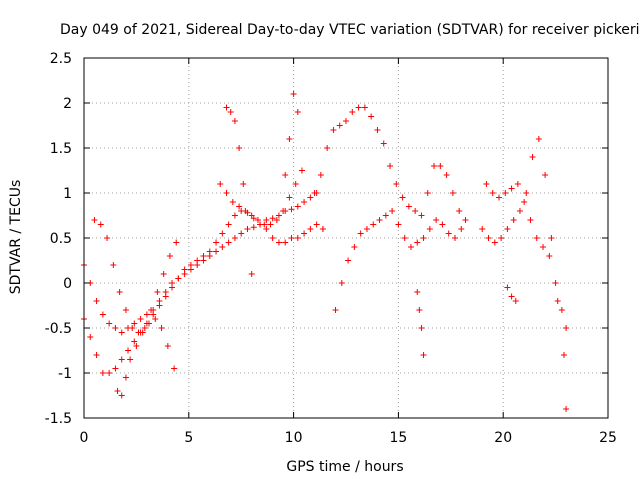 The image size is (640, 480). What do you see at coordinates (146, 357) in the screenshot?
I see `series-track-d` at bounding box center [146, 357].